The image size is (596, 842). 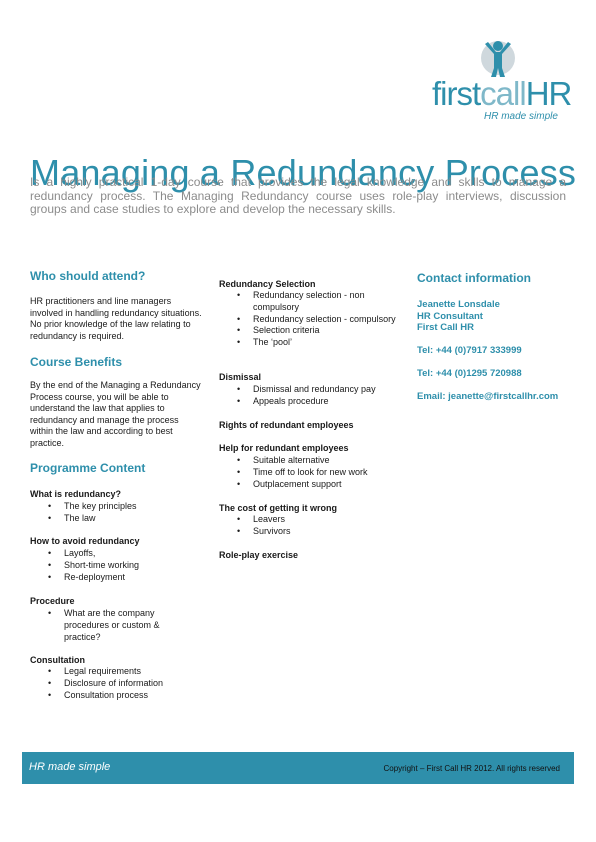 What do you see at coordinates (309, 343) in the screenshot?
I see `list-item: The ‘pool’` at bounding box center [309, 343].